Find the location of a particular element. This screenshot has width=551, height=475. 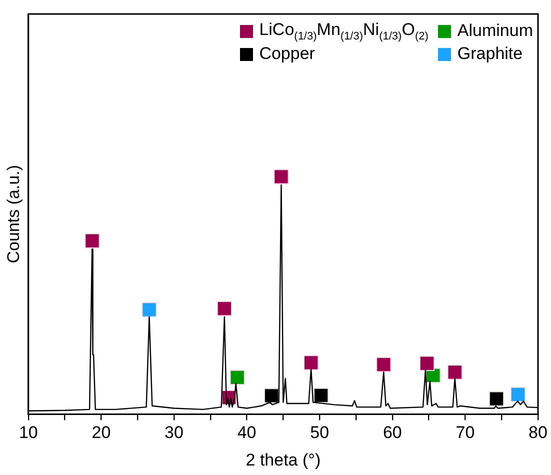

legend-label: Copper is located at coordinates (287, 54).